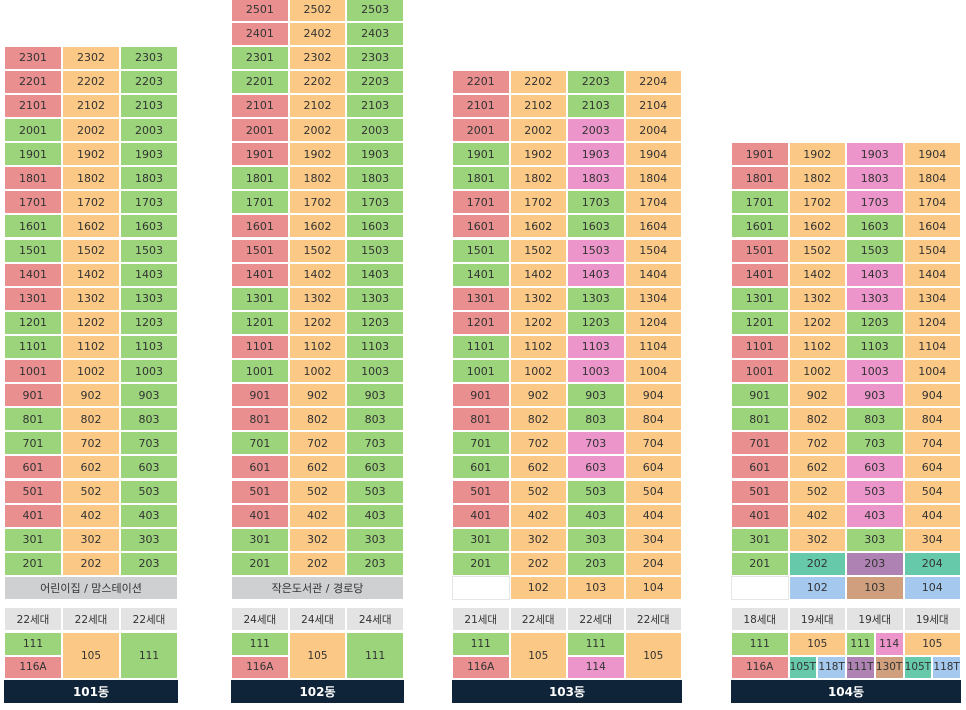  I want to click on unit-cell: 402, so click(817, 515).